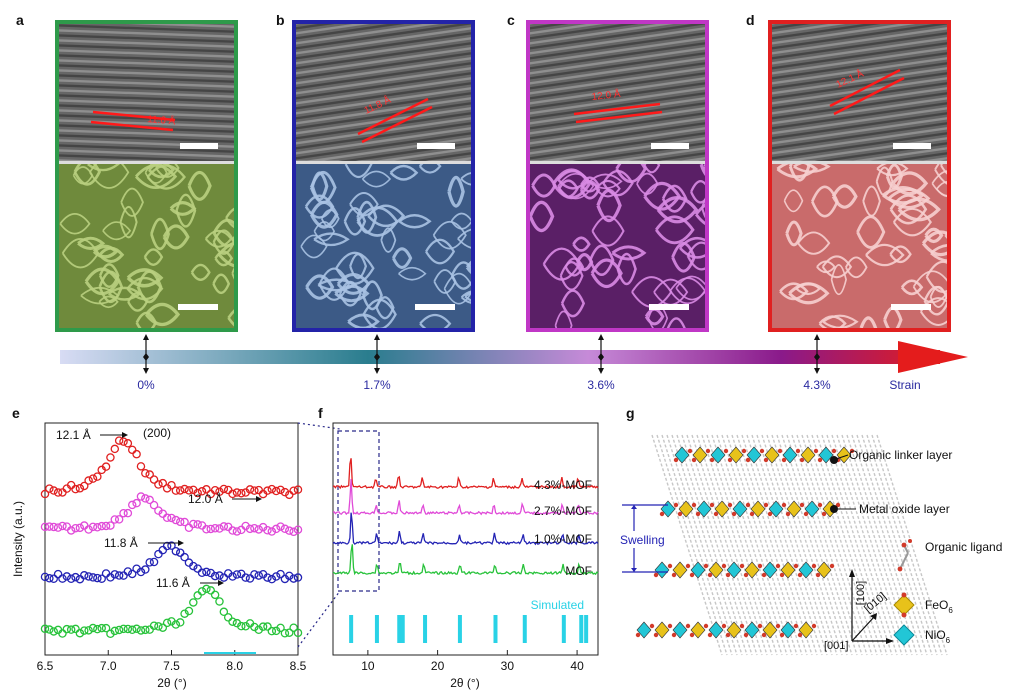  I want to click on x-axis-label-f: 2θ (°), so click(464, 683).